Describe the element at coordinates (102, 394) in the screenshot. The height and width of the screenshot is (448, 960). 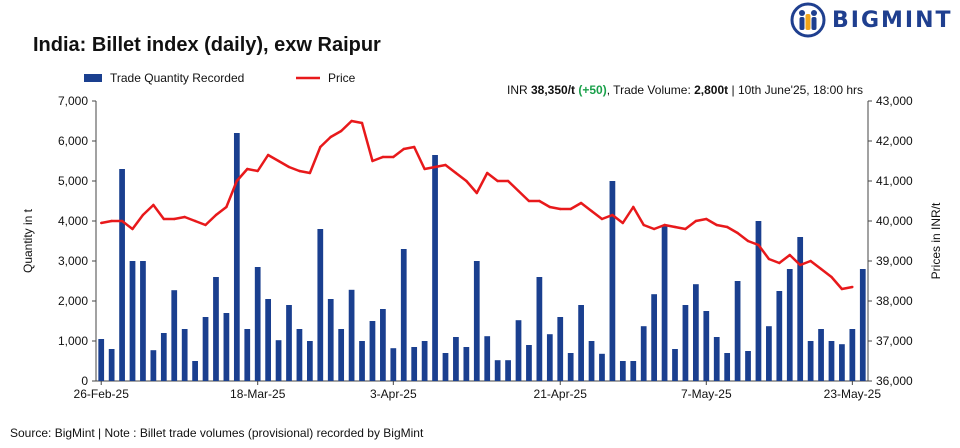
I see `x-tick-label: 26-Feb-25` at that location.